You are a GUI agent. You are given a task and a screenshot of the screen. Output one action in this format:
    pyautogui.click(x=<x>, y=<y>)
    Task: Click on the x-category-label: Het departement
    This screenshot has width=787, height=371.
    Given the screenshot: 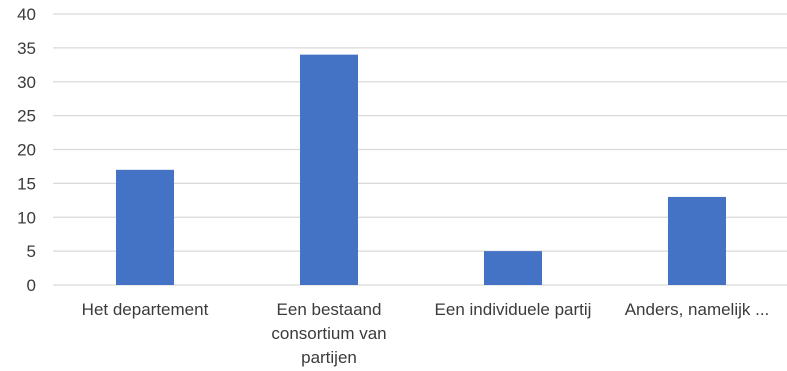 What is the action you would take?
    pyautogui.click(x=145, y=309)
    